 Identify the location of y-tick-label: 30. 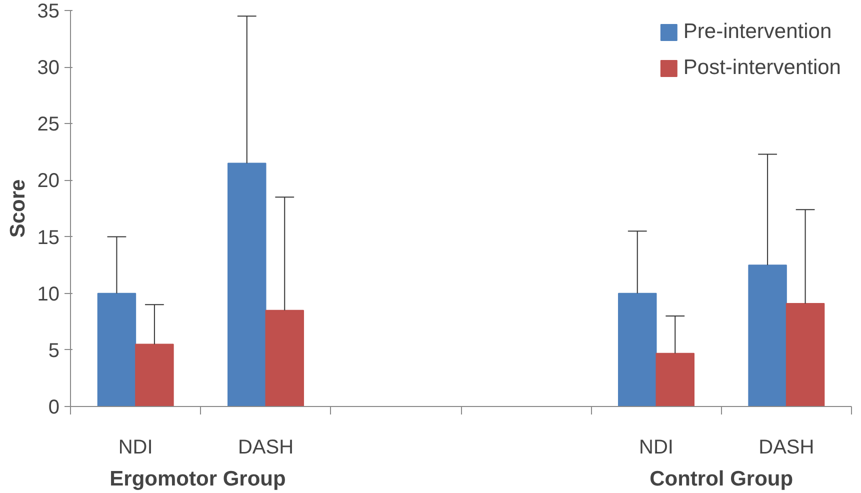
(48, 68).